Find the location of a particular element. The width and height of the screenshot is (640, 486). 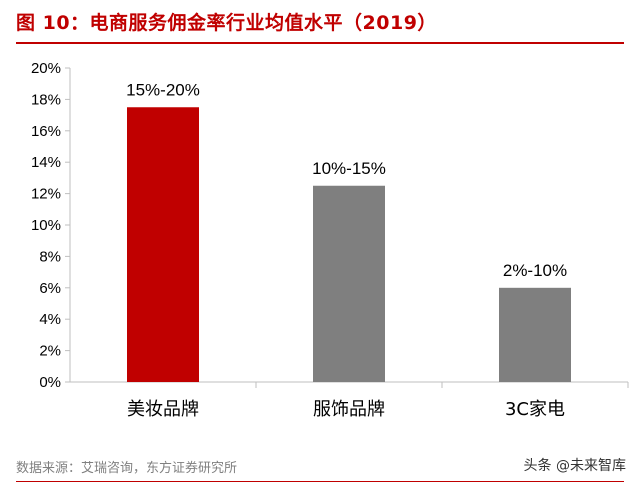

y-tick-label: 18% is located at coordinates (46, 99).